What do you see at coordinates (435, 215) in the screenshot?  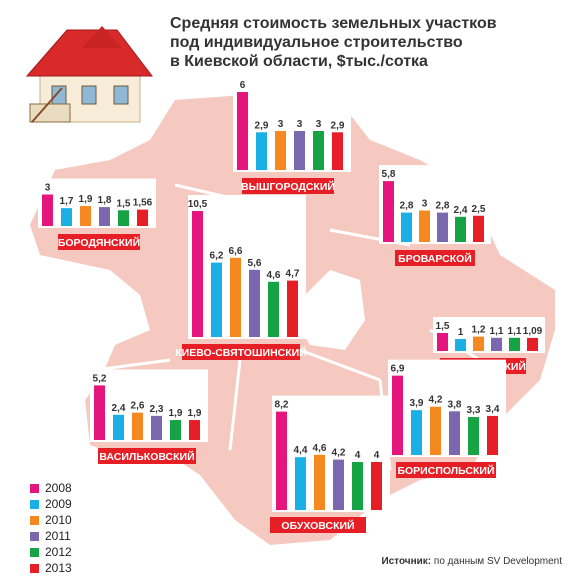 I see `district-chart: 5,8 2,8 3 2,8 2,4 2,5 БРОВАРСКОЙ` at bounding box center [435, 215].